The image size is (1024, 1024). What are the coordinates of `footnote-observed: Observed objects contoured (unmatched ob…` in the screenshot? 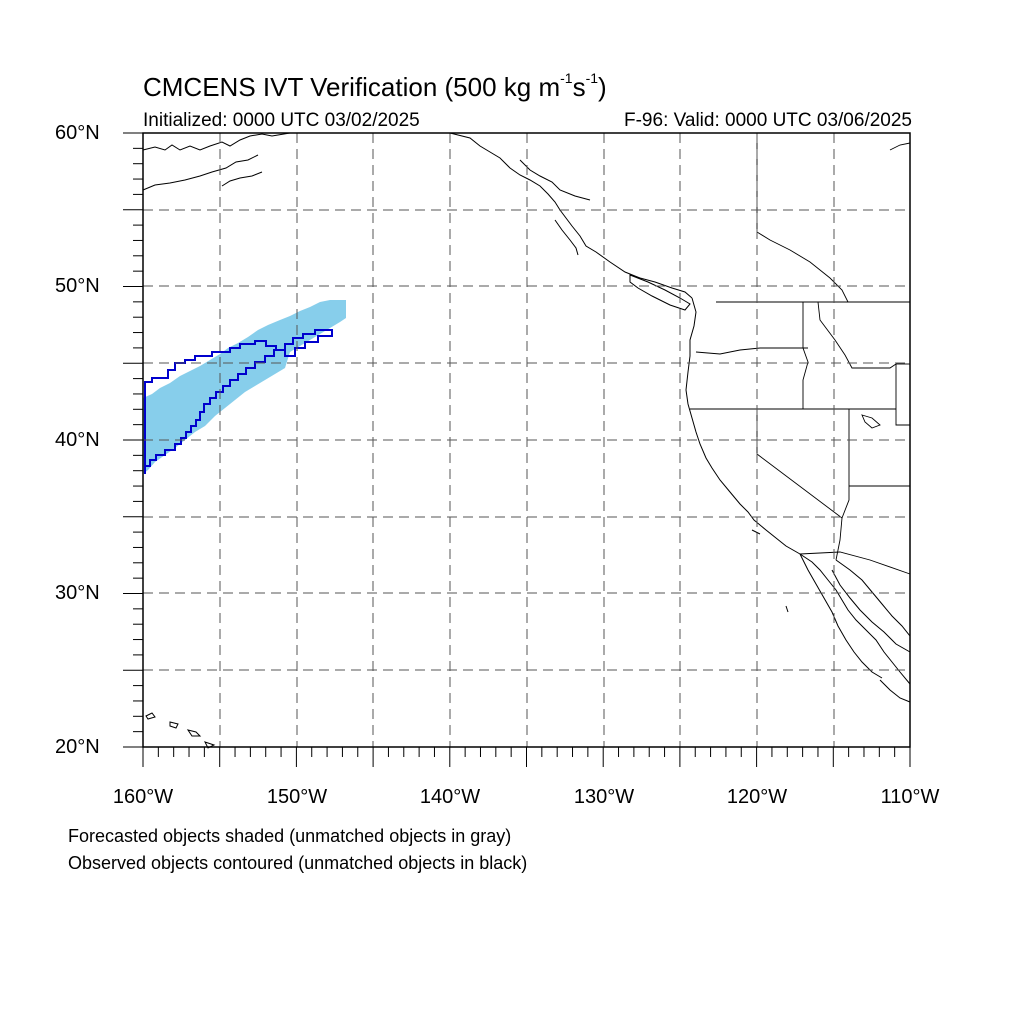 It's located at (298, 863).